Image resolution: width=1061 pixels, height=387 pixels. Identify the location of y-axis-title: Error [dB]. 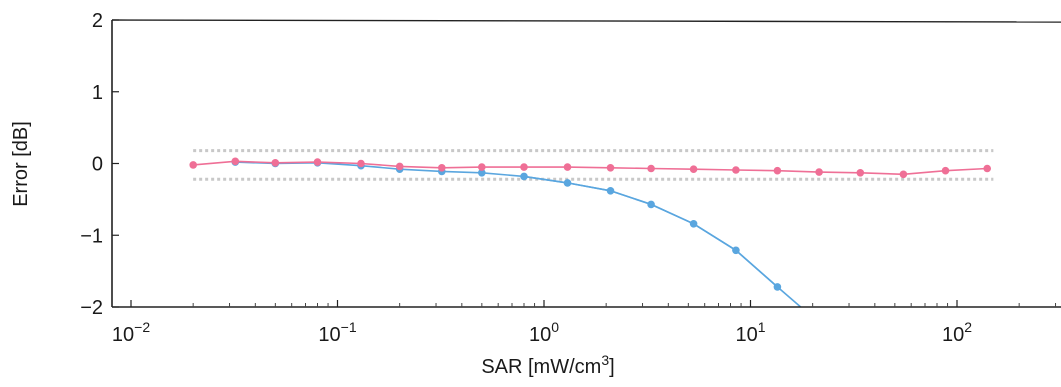
(21, 164).